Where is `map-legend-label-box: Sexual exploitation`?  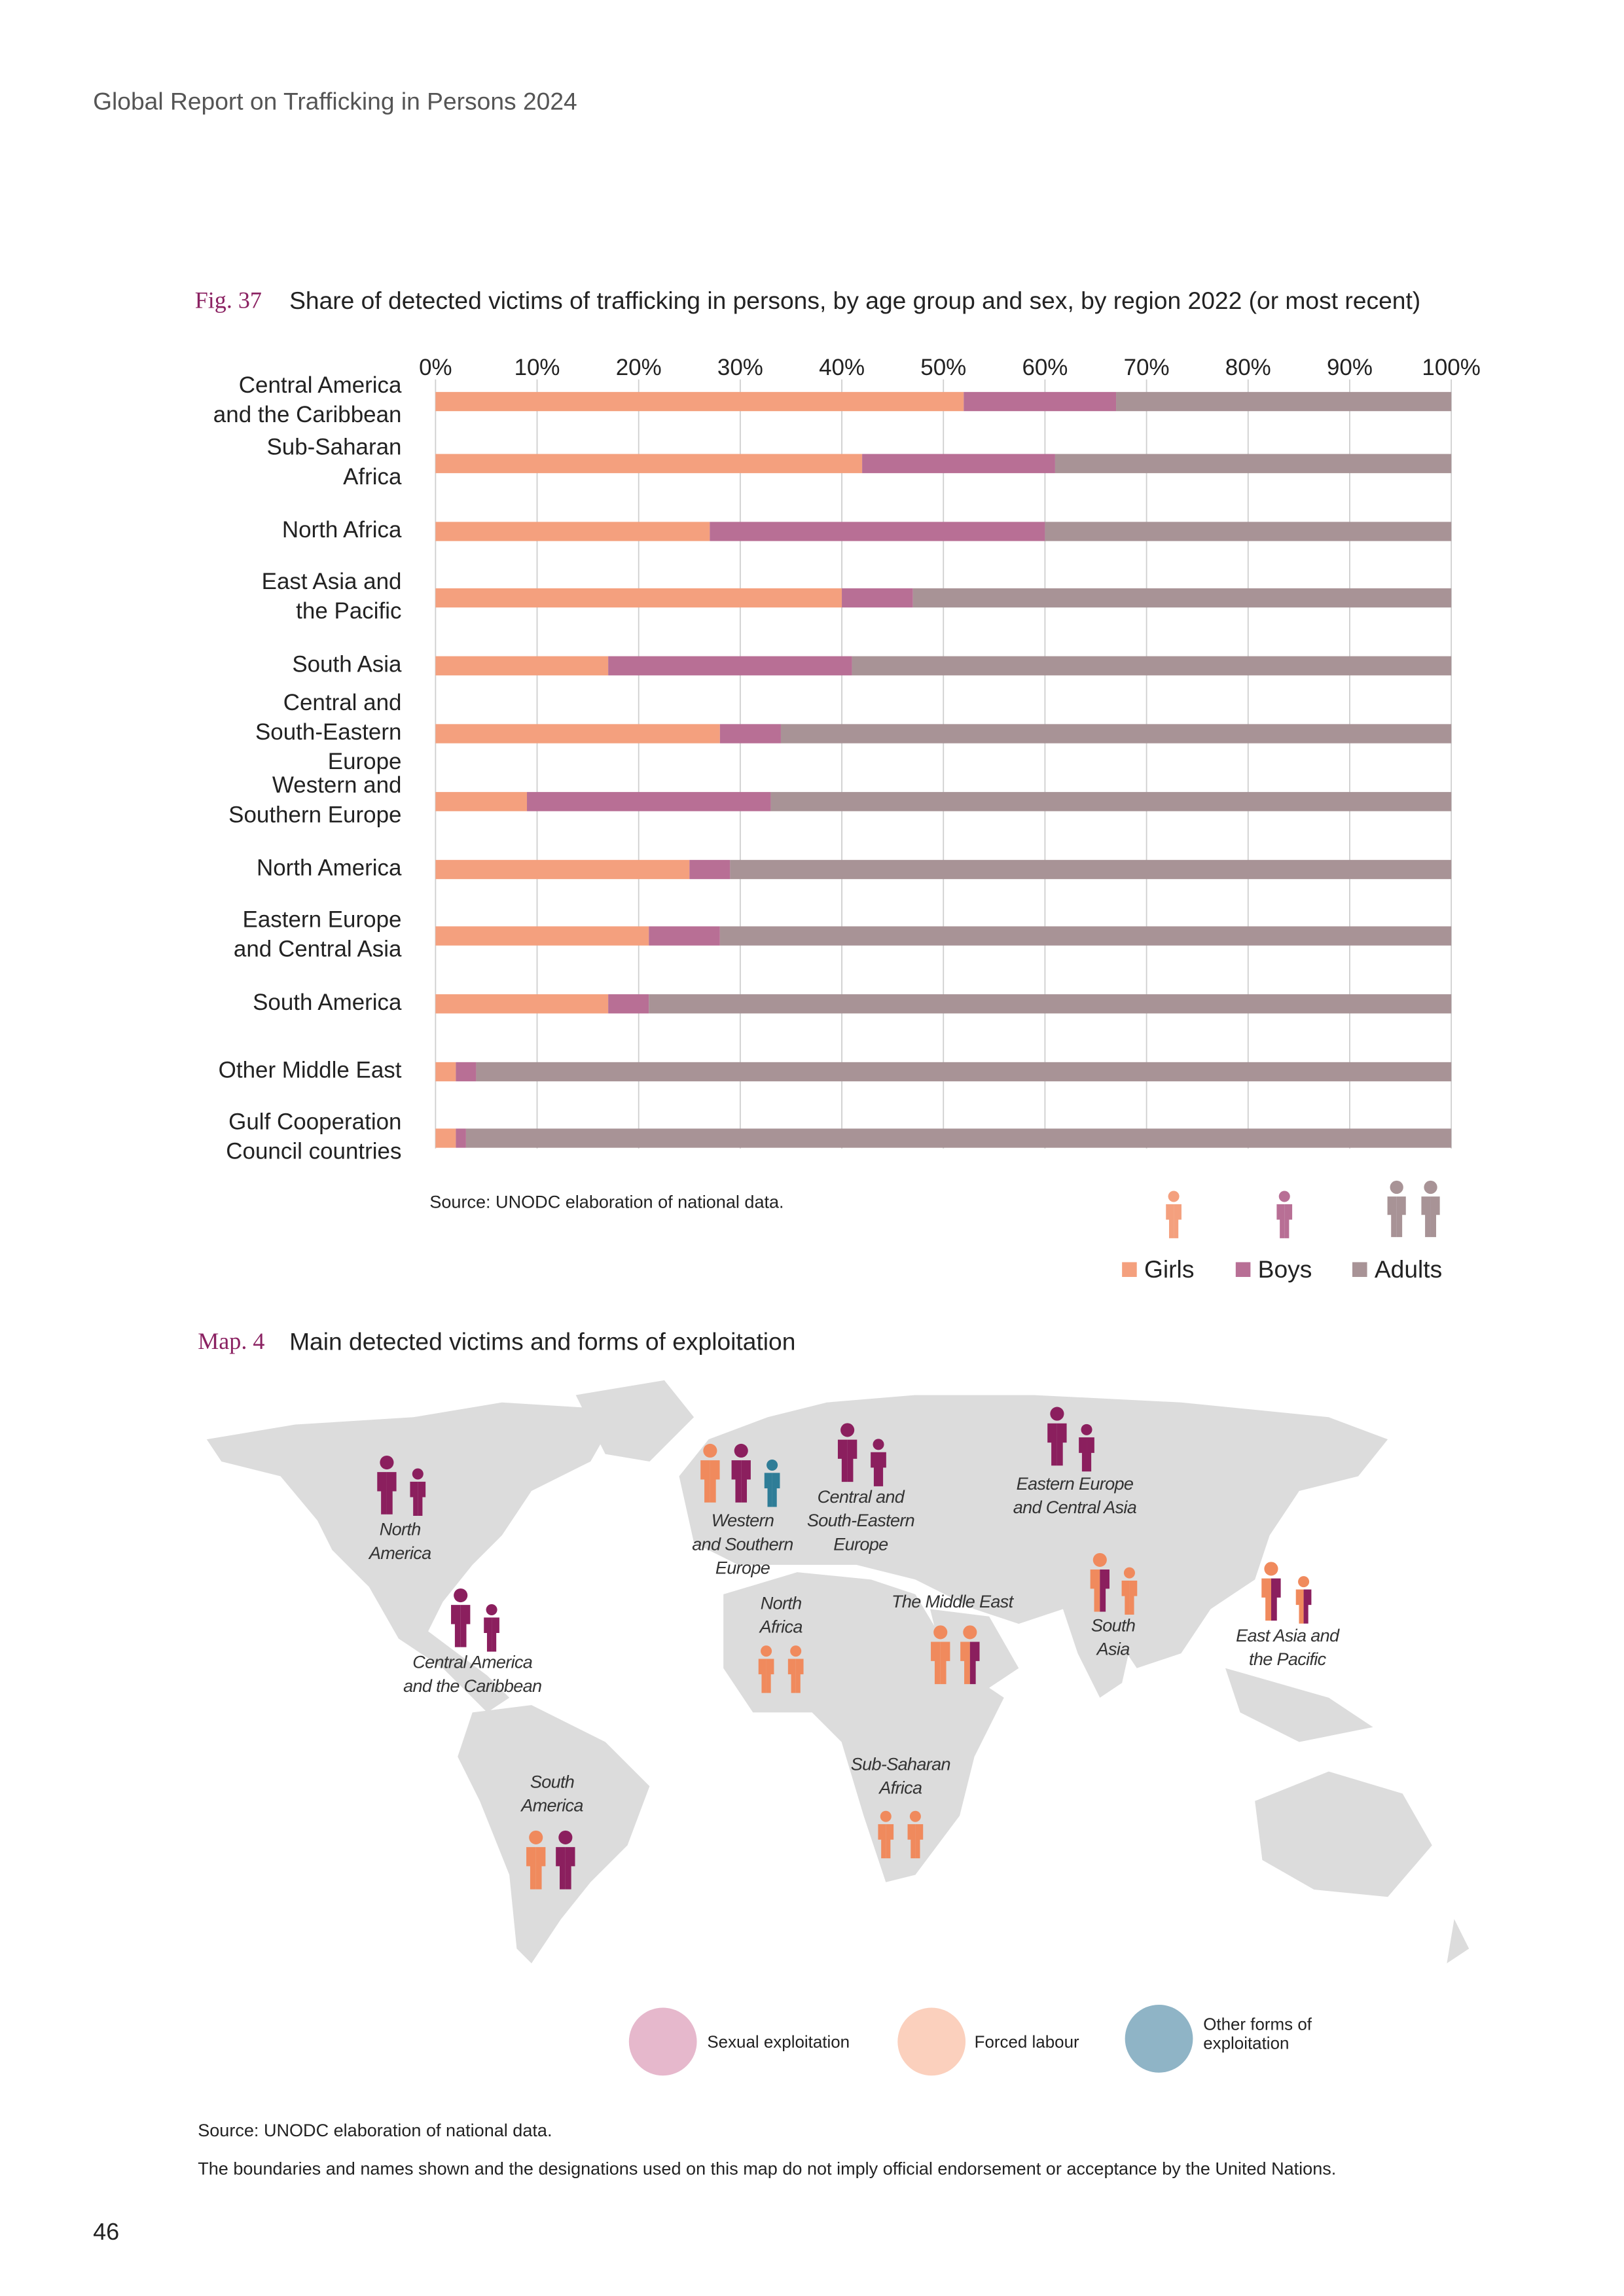
map-legend-label-box: Sexual exploitation is located at coordinates (778, 2044).